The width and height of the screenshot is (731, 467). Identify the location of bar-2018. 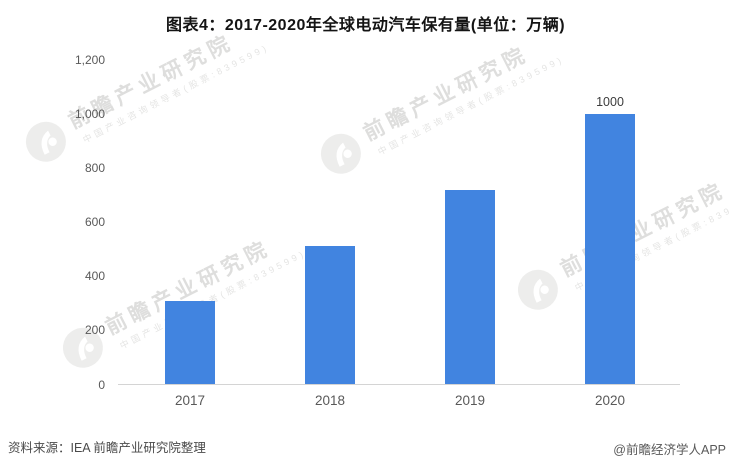
(330, 315).